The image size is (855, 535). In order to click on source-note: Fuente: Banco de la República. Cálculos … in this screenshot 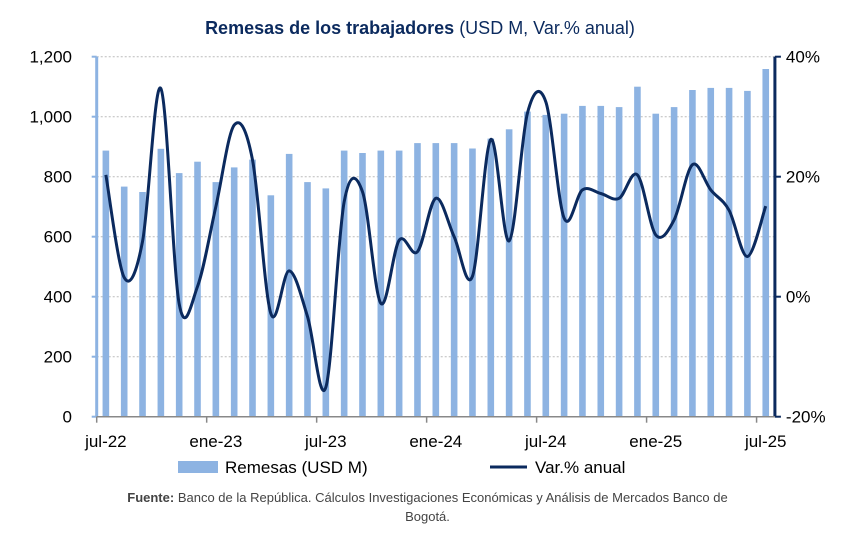, I will do `click(427, 507)`.